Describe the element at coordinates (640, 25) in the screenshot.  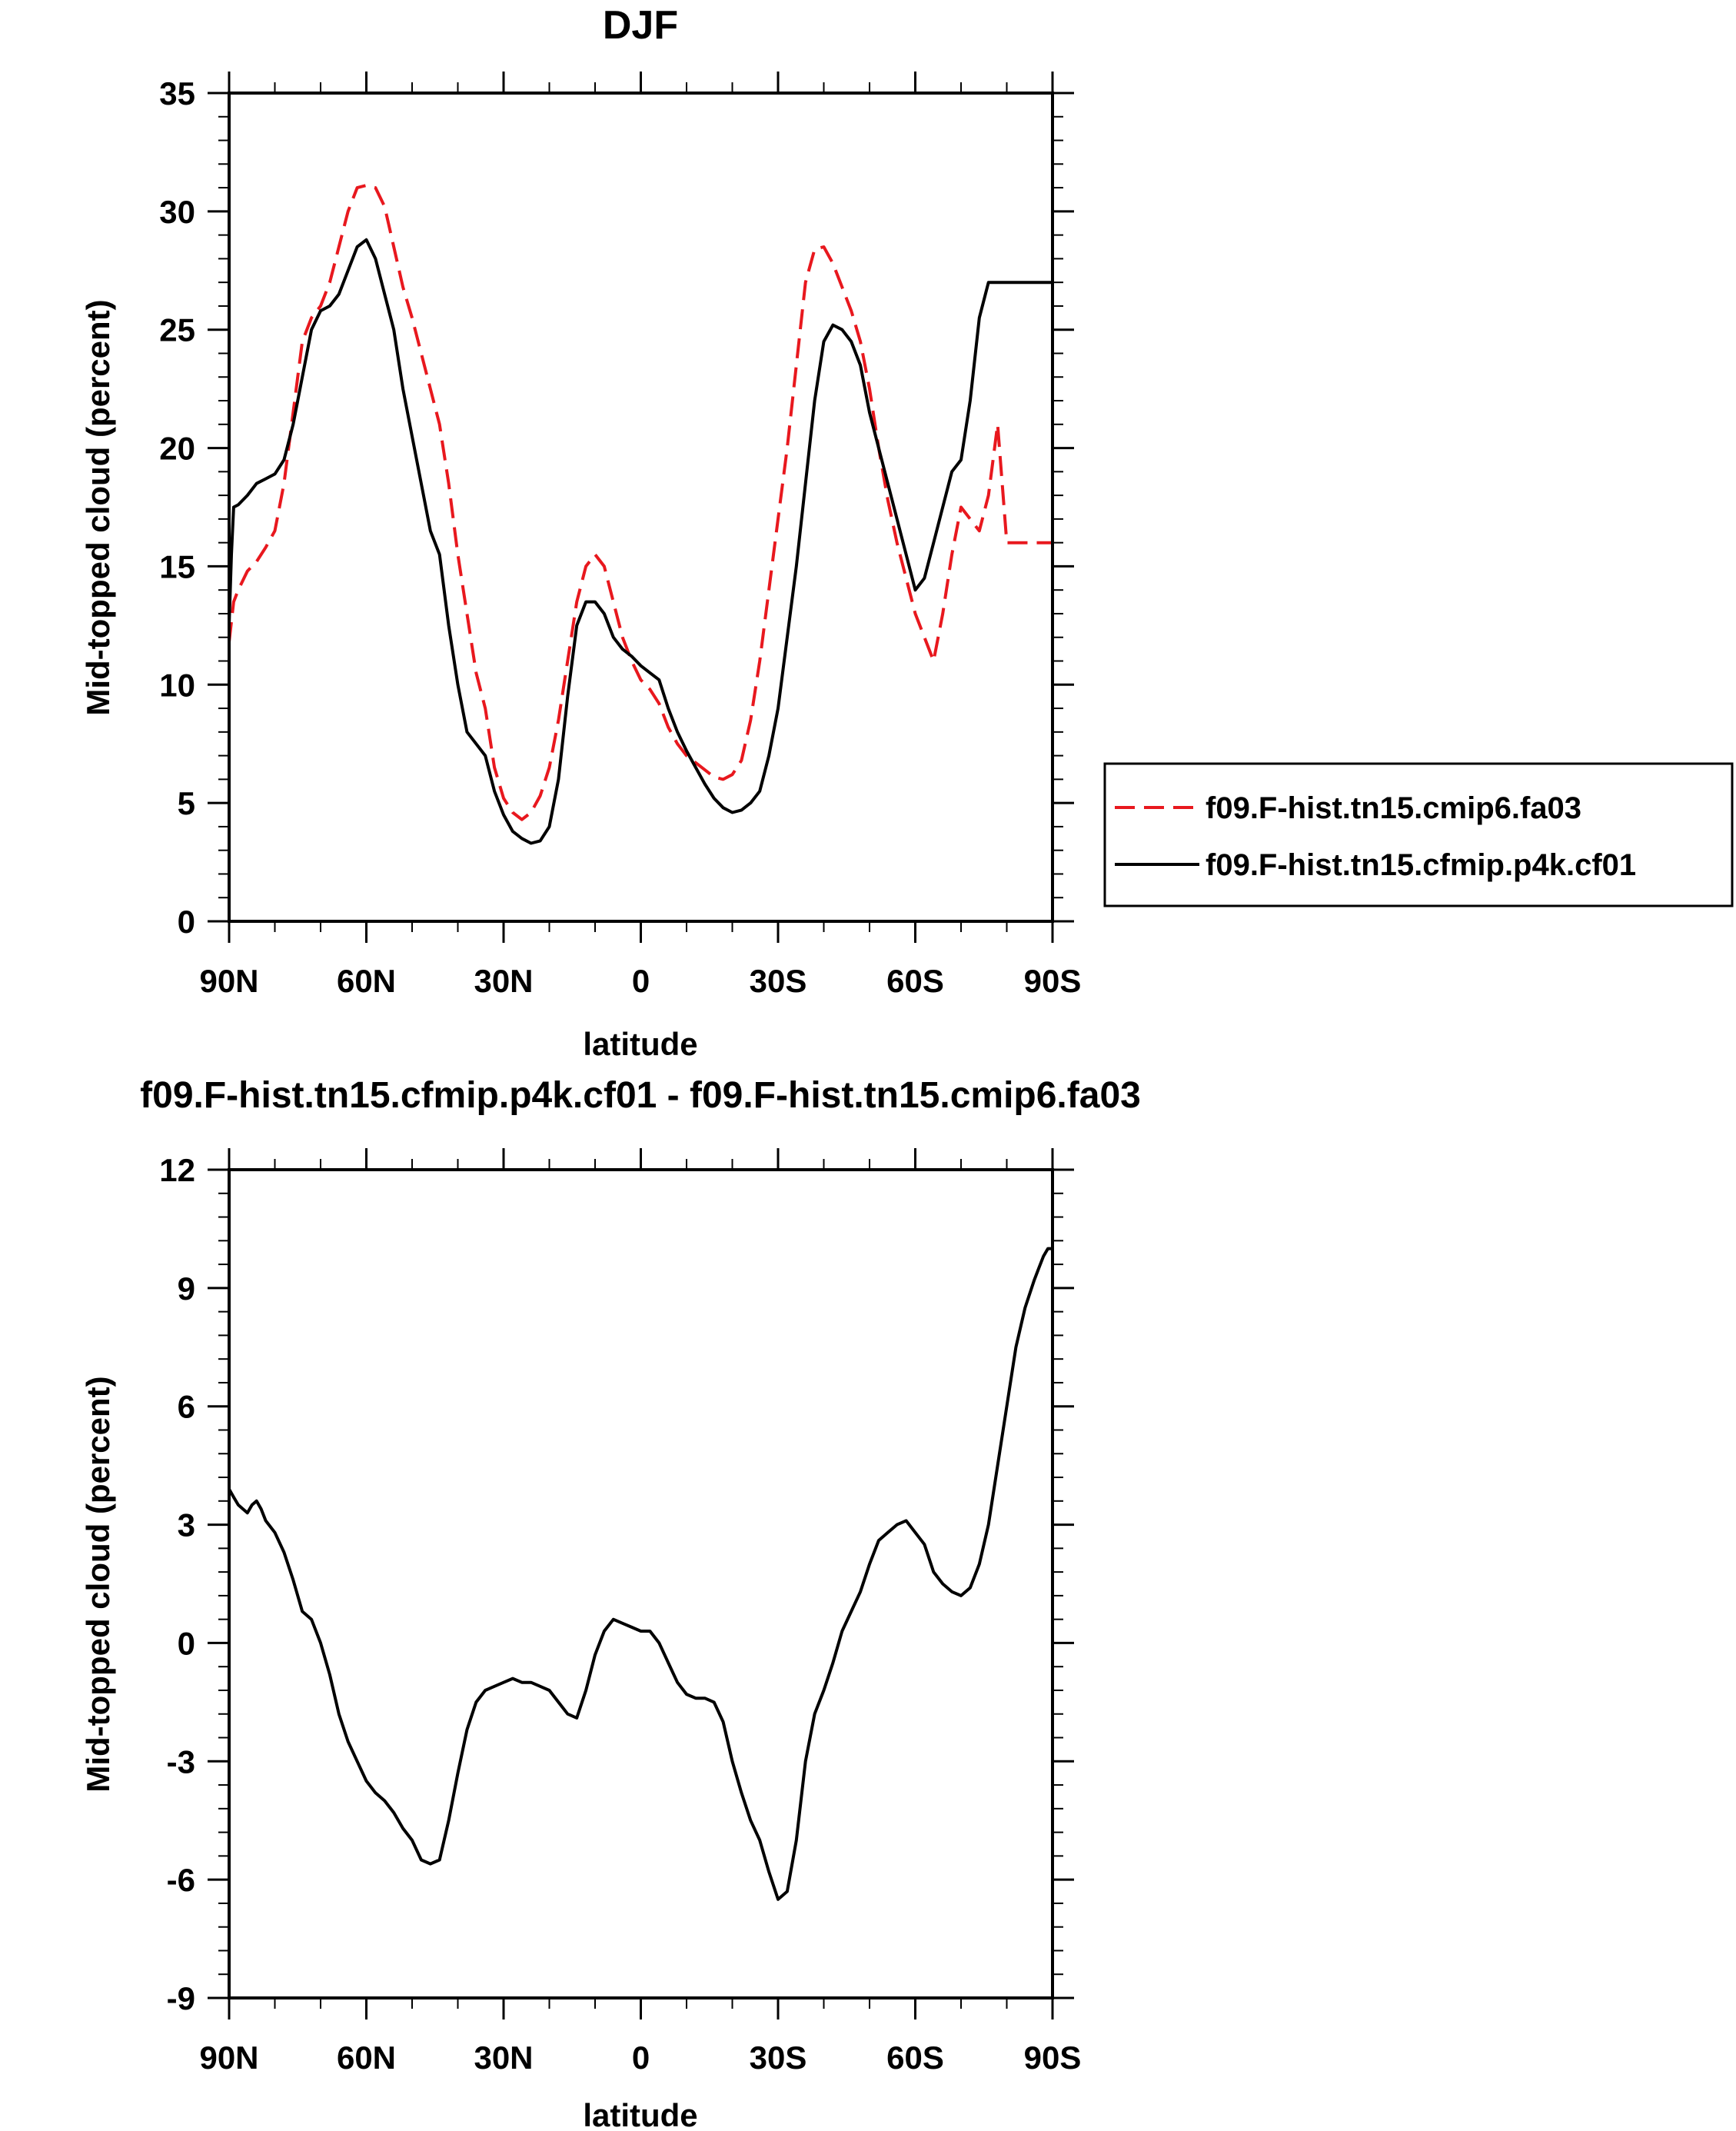
I see `top-chart-title: DJF` at that location.